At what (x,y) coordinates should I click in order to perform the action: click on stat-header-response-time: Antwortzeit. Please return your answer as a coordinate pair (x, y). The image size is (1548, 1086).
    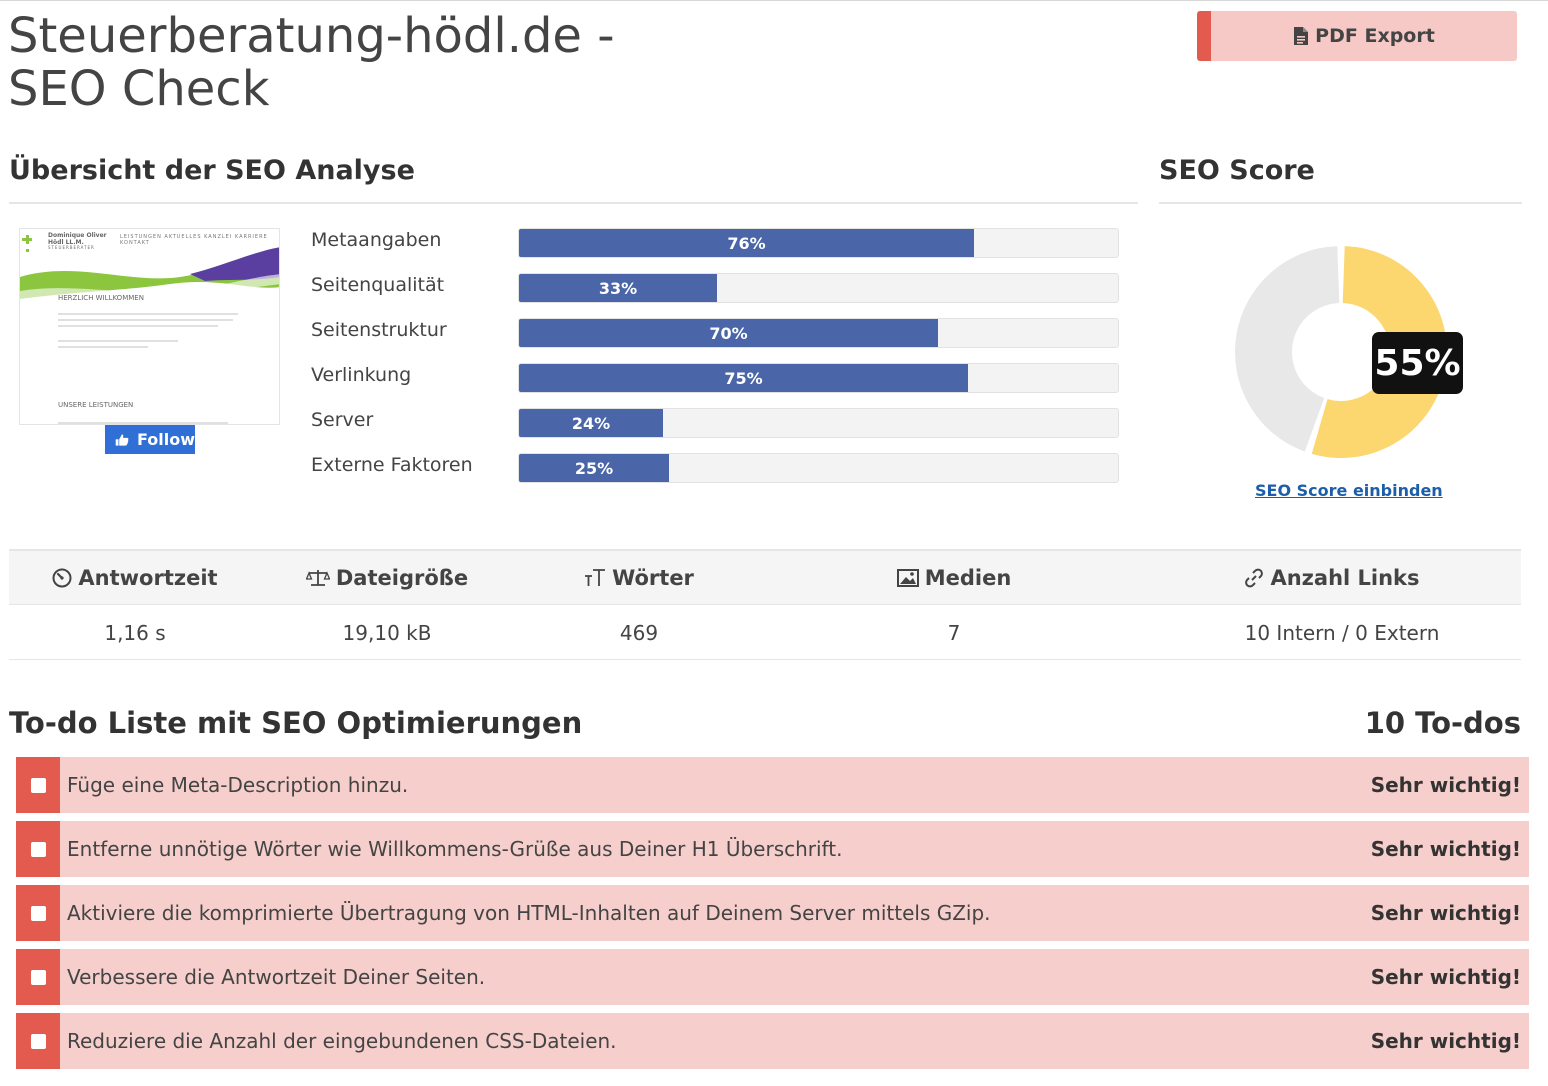
    Looking at the image, I should click on (135, 577).